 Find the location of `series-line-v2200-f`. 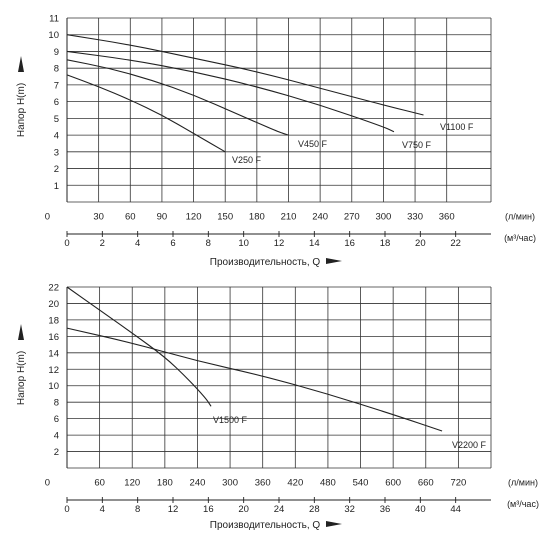

series-line-v2200-f is located at coordinates (254, 379).